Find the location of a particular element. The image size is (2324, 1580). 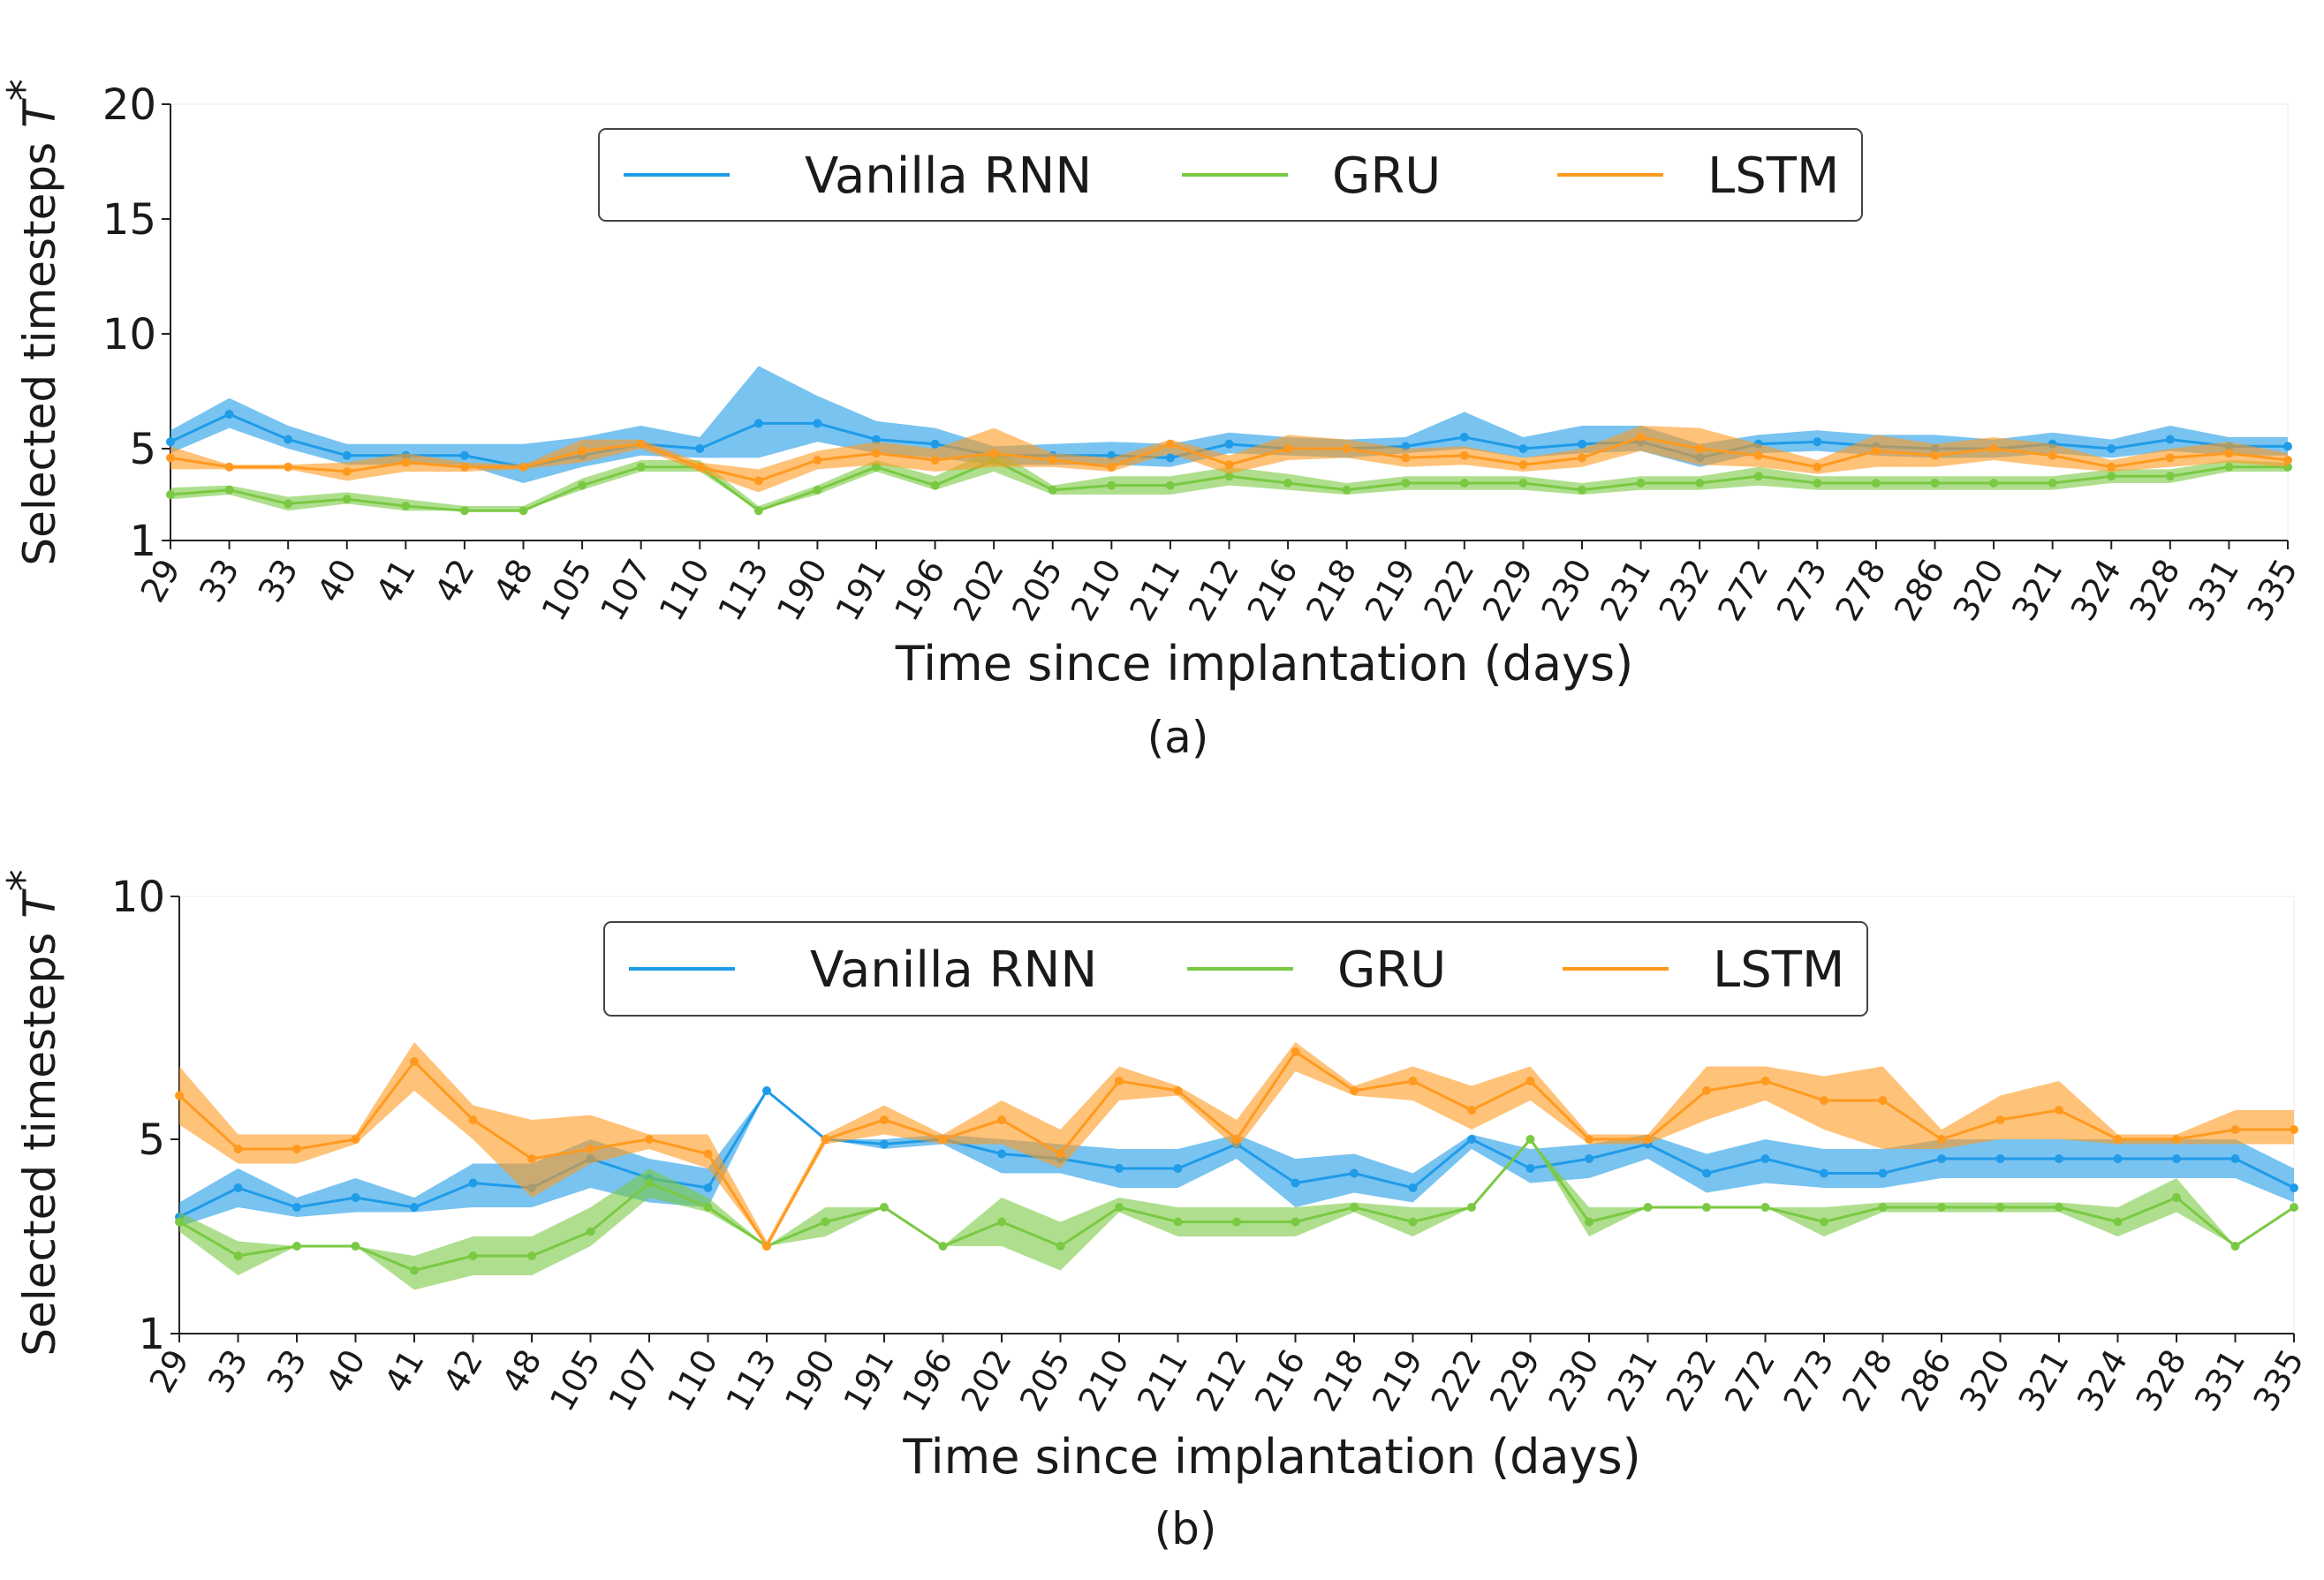

legend-label: LSTM is located at coordinates (1773, 176).